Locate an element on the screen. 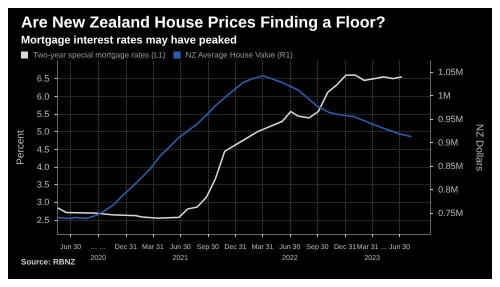 The width and height of the screenshot is (500, 287). y2-axis-title: NZ Dollars is located at coordinates (479, 148).